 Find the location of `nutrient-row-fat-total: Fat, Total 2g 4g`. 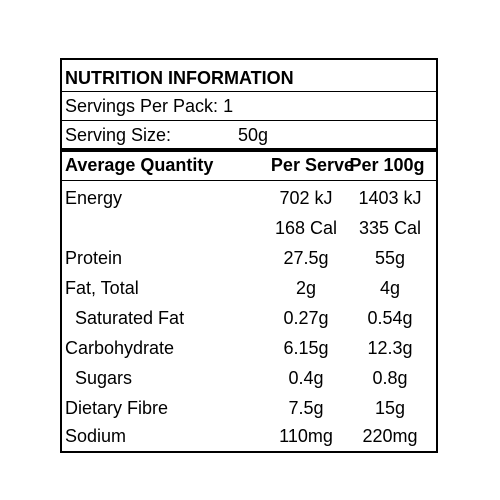

nutrient-row-fat-total: Fat, Total 2g 4g is located at coordinates (249, 288).